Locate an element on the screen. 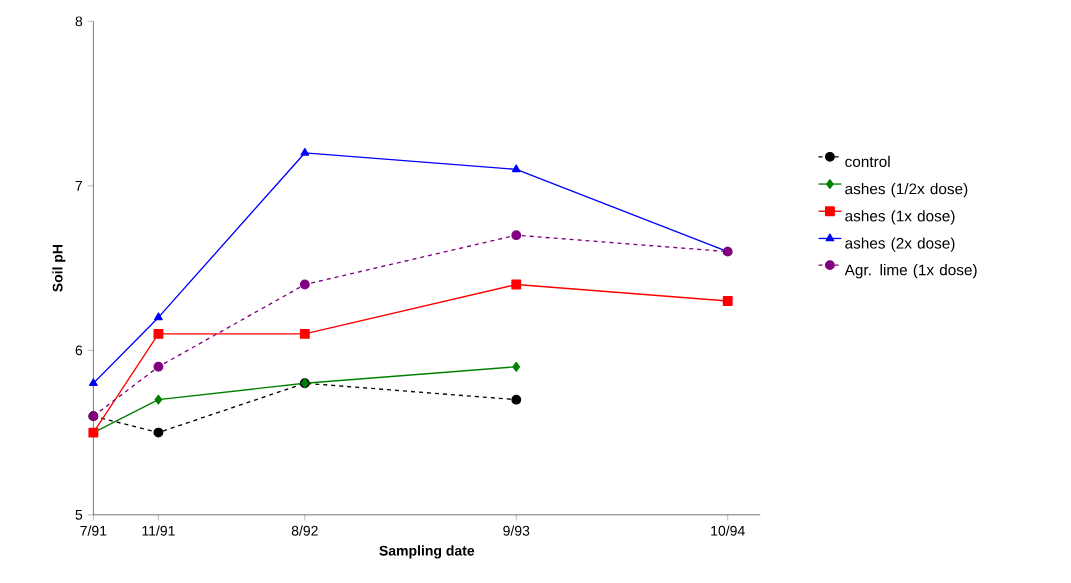 The width and height of the screenshot is (1071, 583). x-tick-label: 9/93 is located at coordinates (516, 530).